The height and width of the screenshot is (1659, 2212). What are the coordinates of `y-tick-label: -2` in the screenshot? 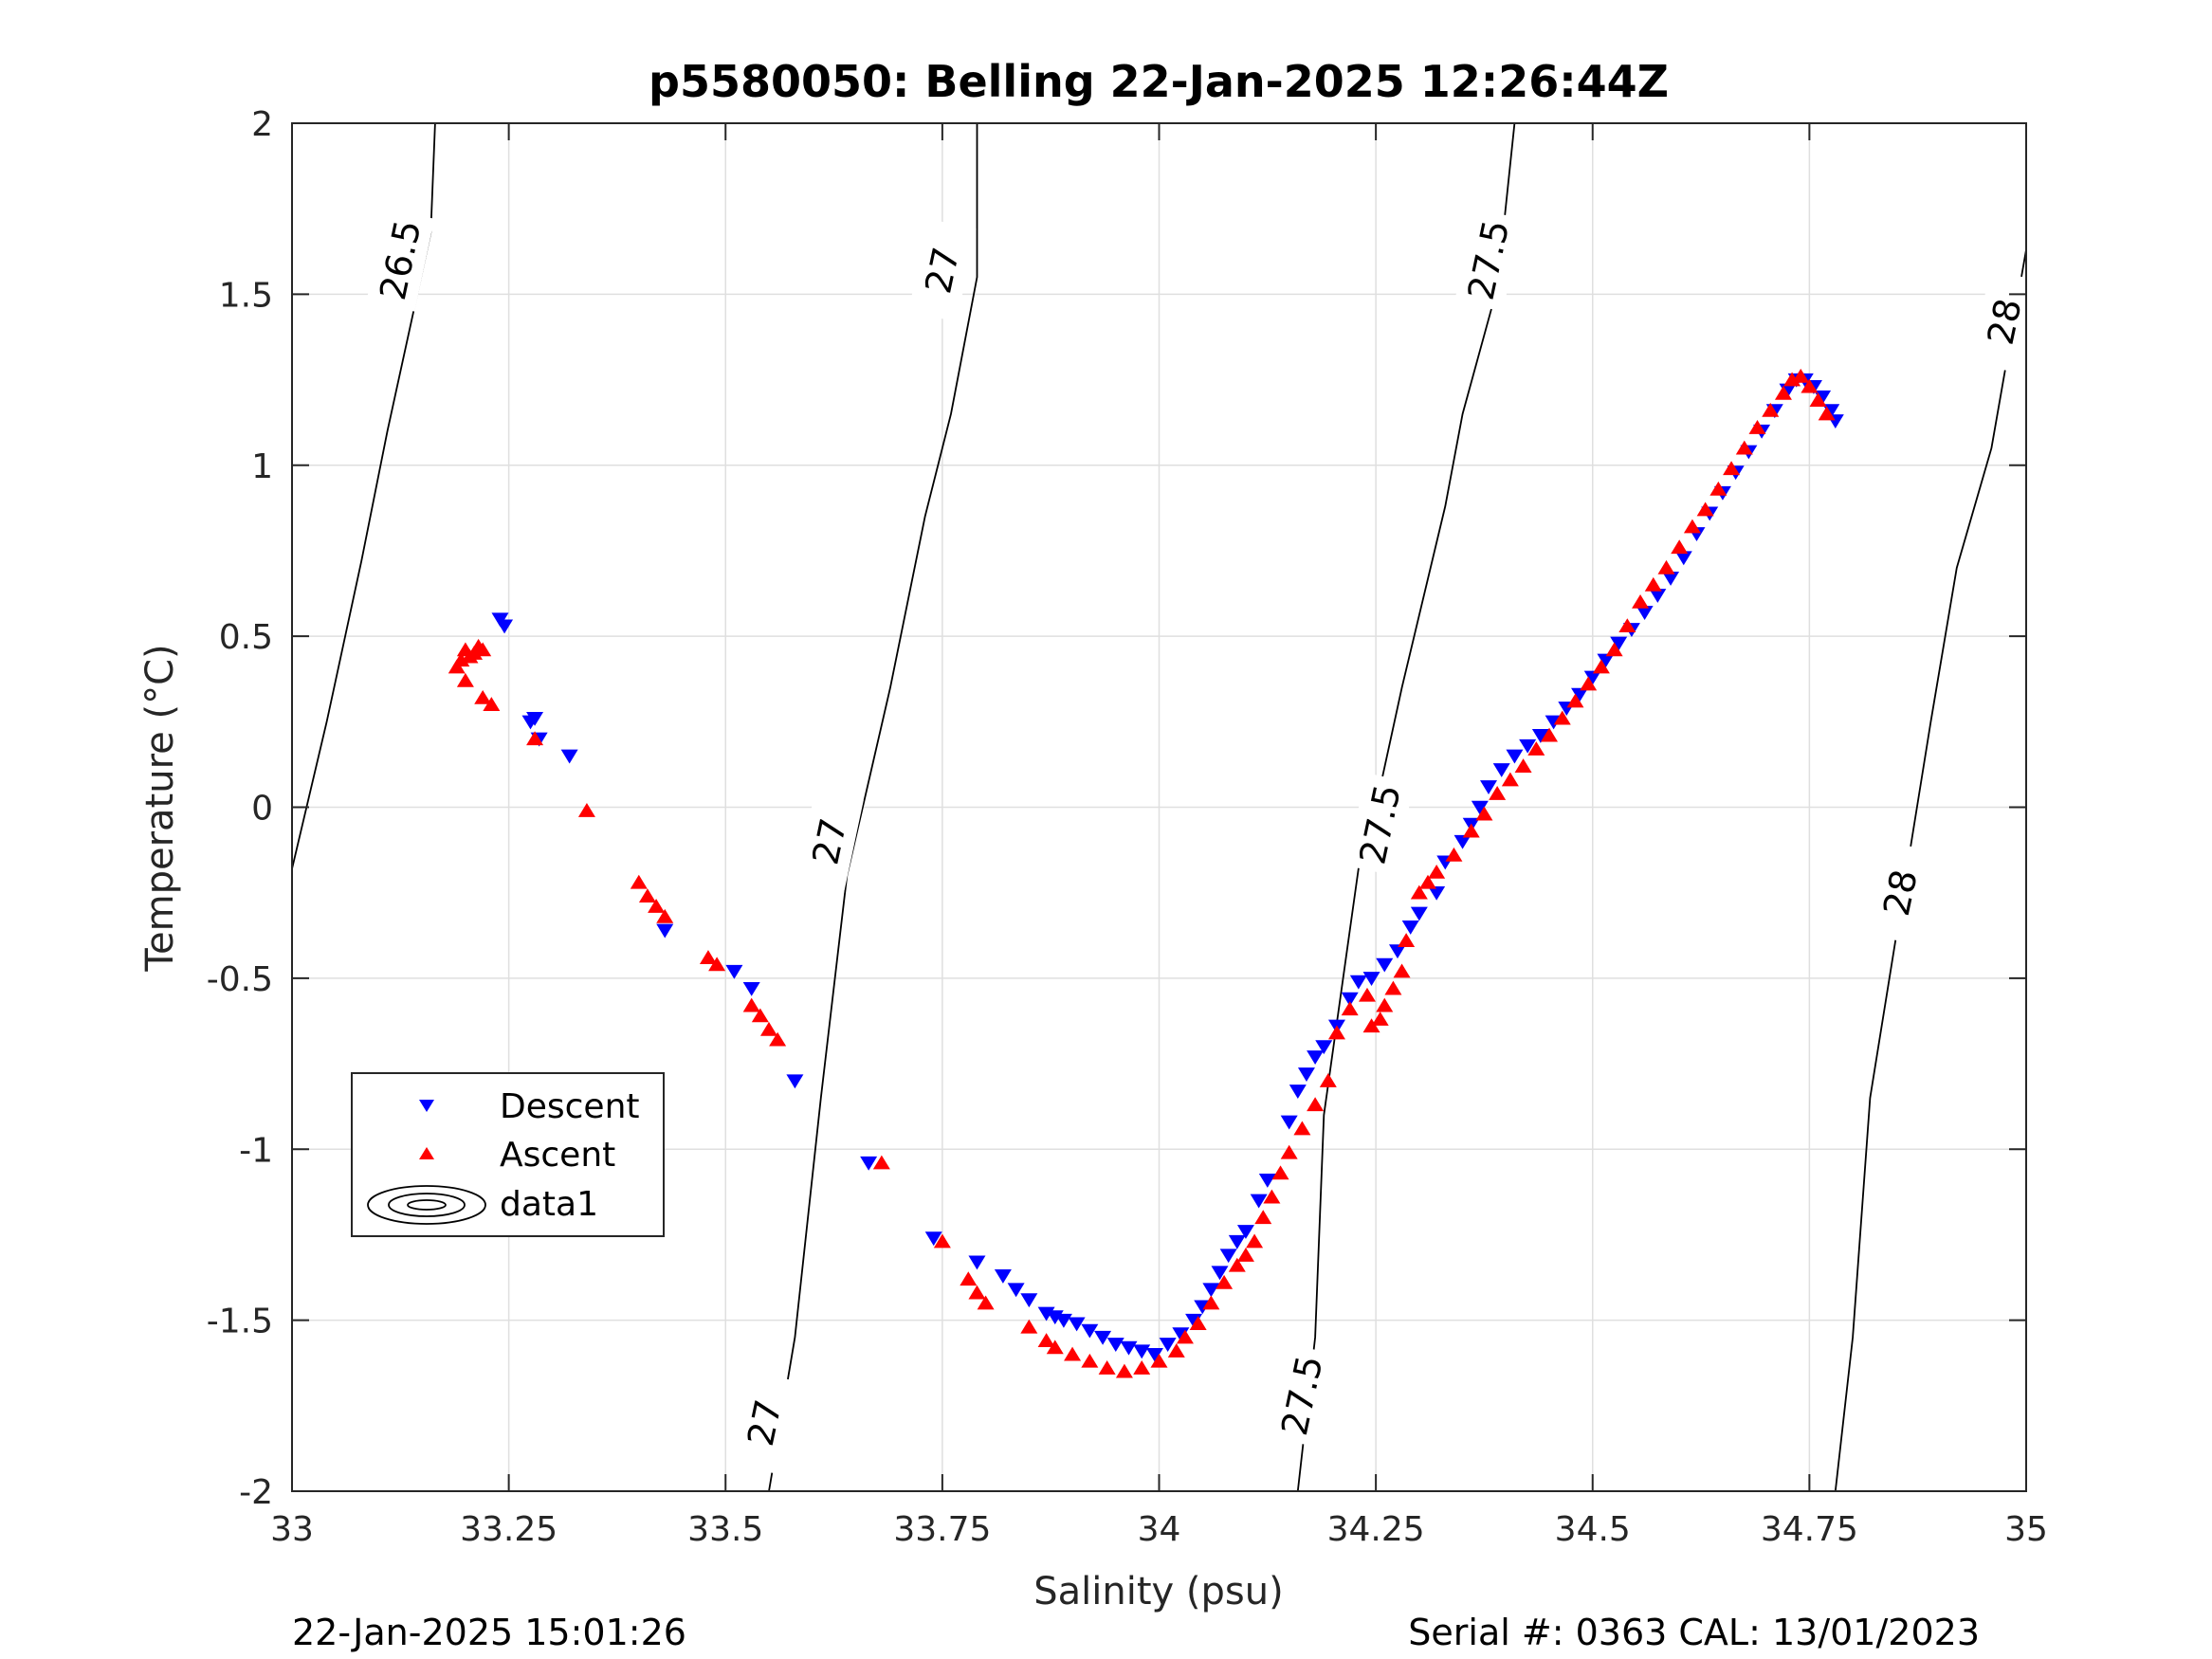 It's located at (256, 1492).